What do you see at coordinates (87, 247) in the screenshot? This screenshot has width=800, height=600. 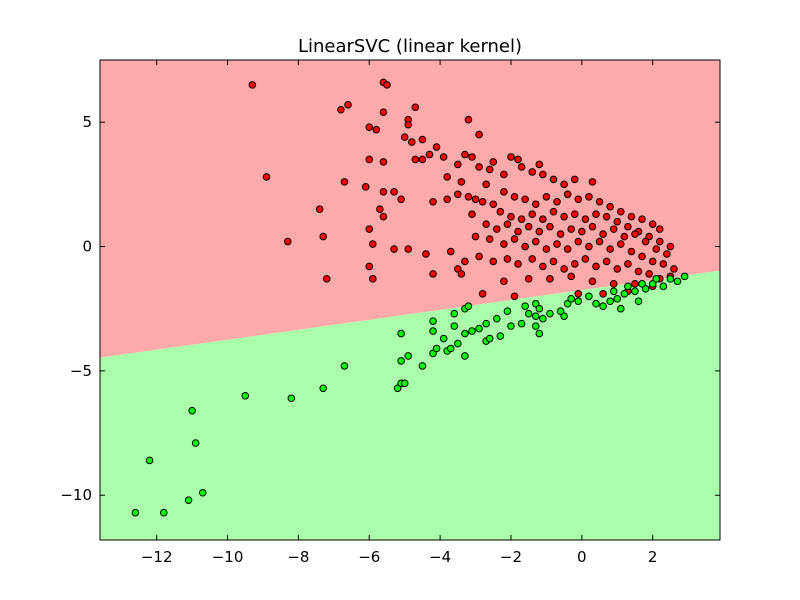 I see `y-tick-label: 0` at bounding box center [87, 247].